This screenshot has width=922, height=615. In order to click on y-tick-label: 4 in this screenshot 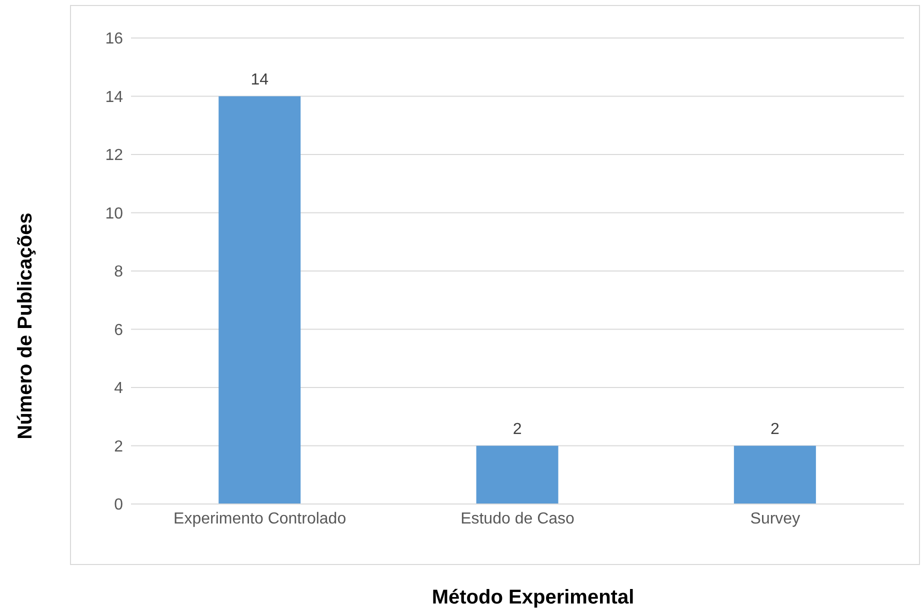, I will do `click(119, 389)`.